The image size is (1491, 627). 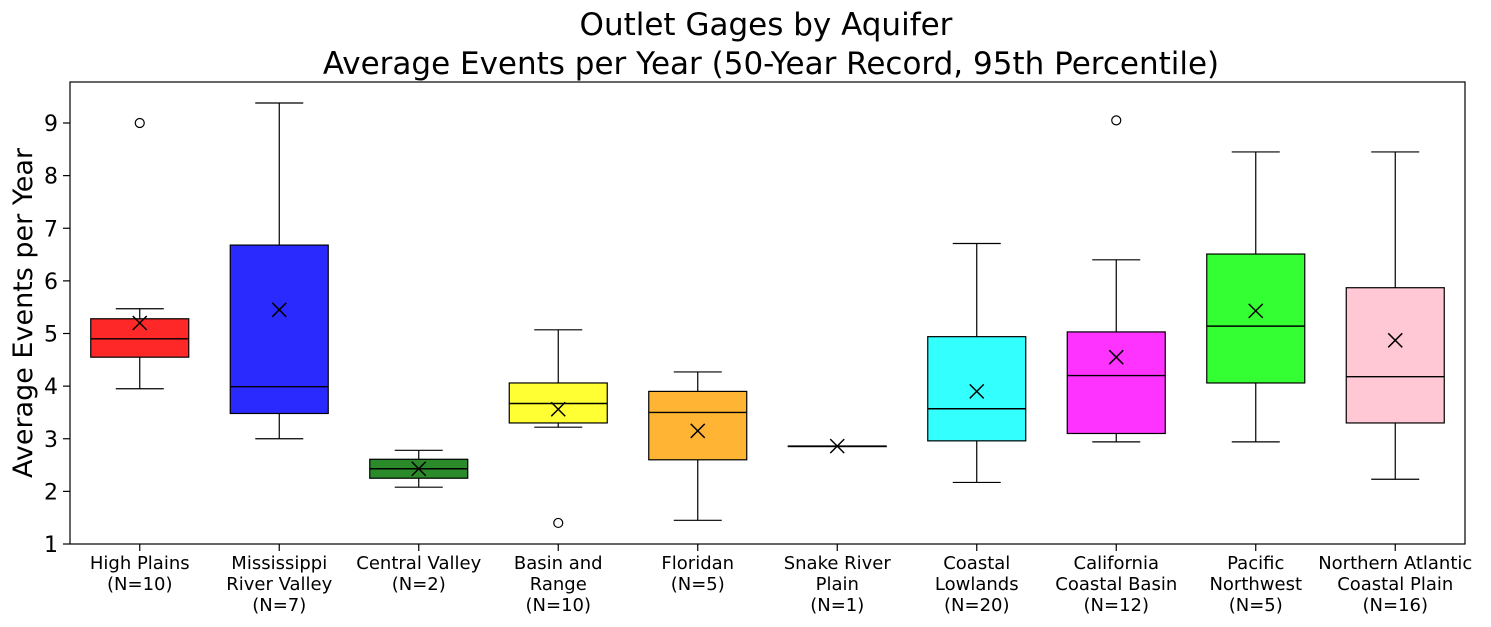 I want to click on x-tick-label: Central Valley (N=2), so click(x=418, y=574).